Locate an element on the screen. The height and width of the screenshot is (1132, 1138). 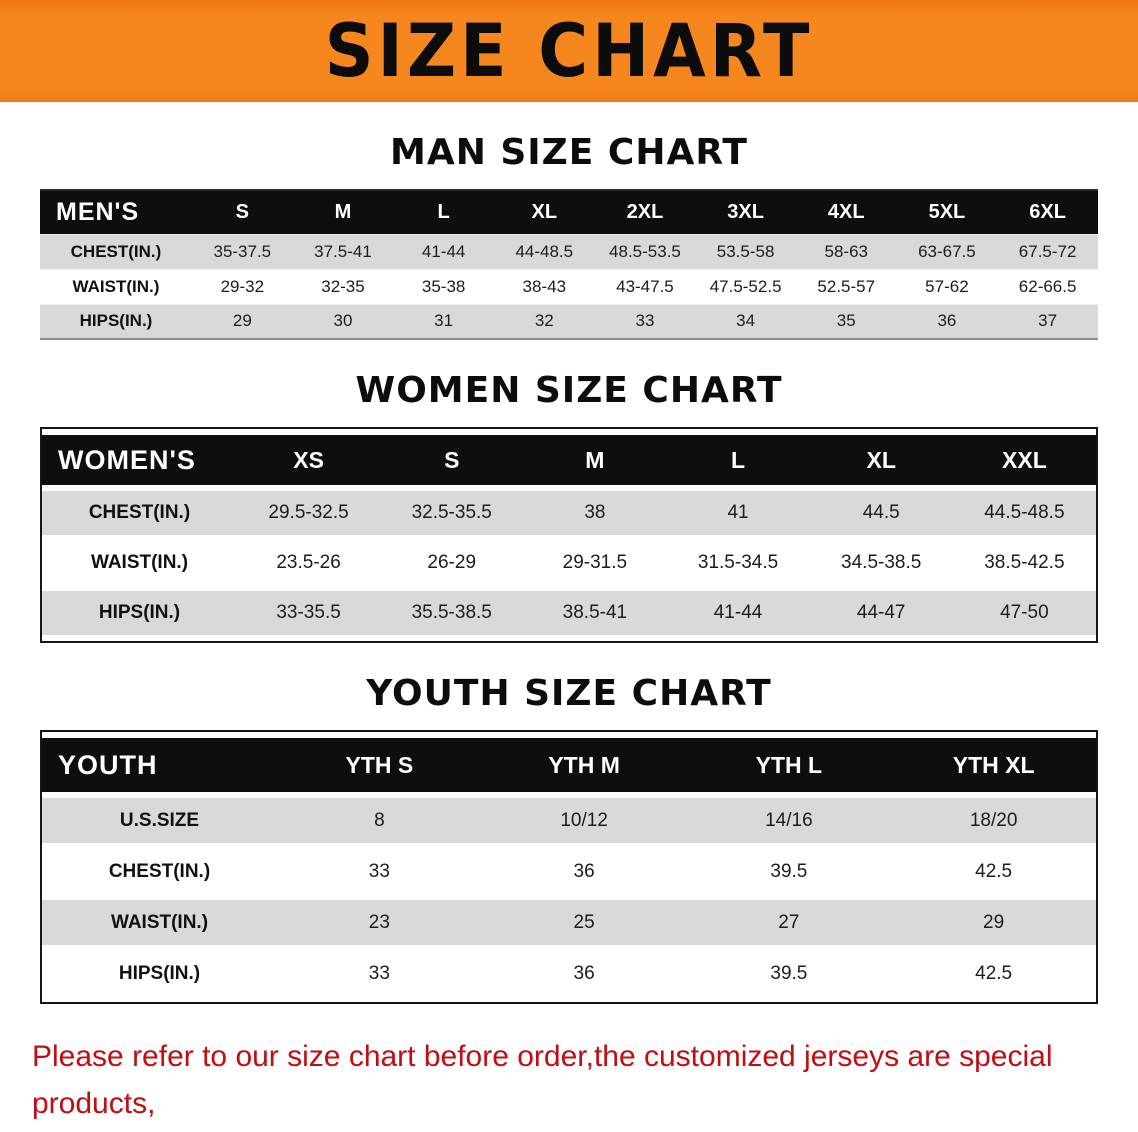
measurement-value: 31.5-34.5 is located at coordinates (738, 562).